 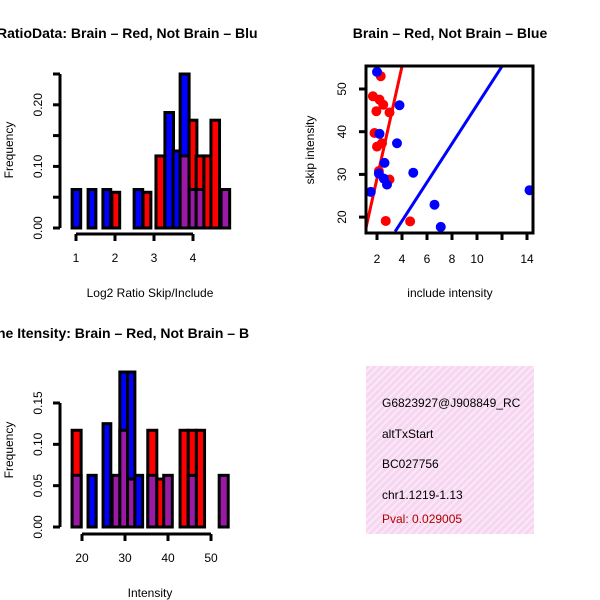 I want to click on plot-frame, so click(x=449, y=149).